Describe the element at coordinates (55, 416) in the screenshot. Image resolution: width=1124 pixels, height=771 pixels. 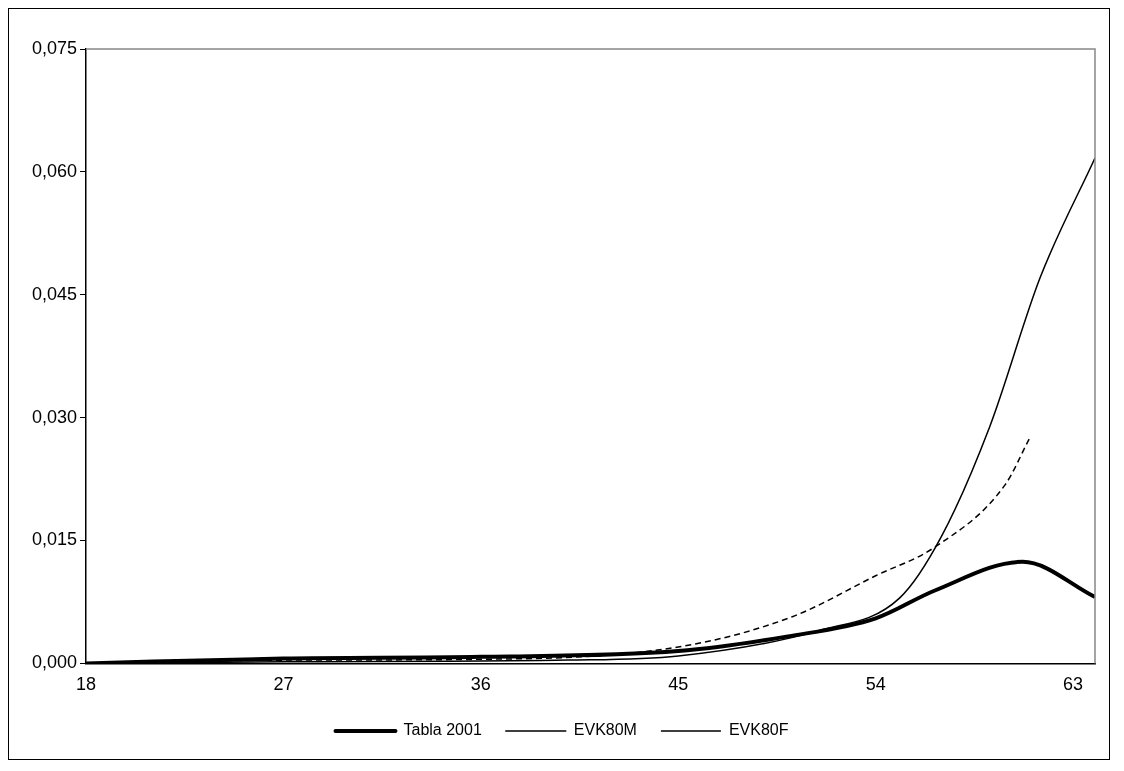
I see `y-tick-label: 0,030` at that location.